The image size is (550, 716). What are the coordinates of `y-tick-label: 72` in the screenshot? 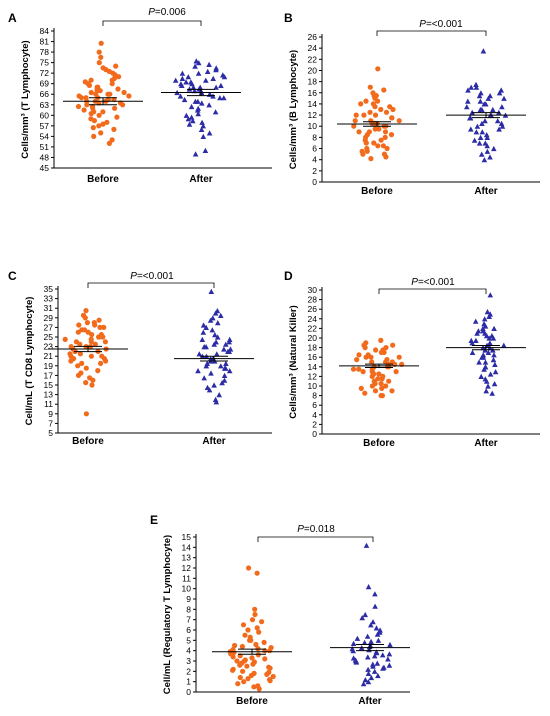 It's located at (45, 73).